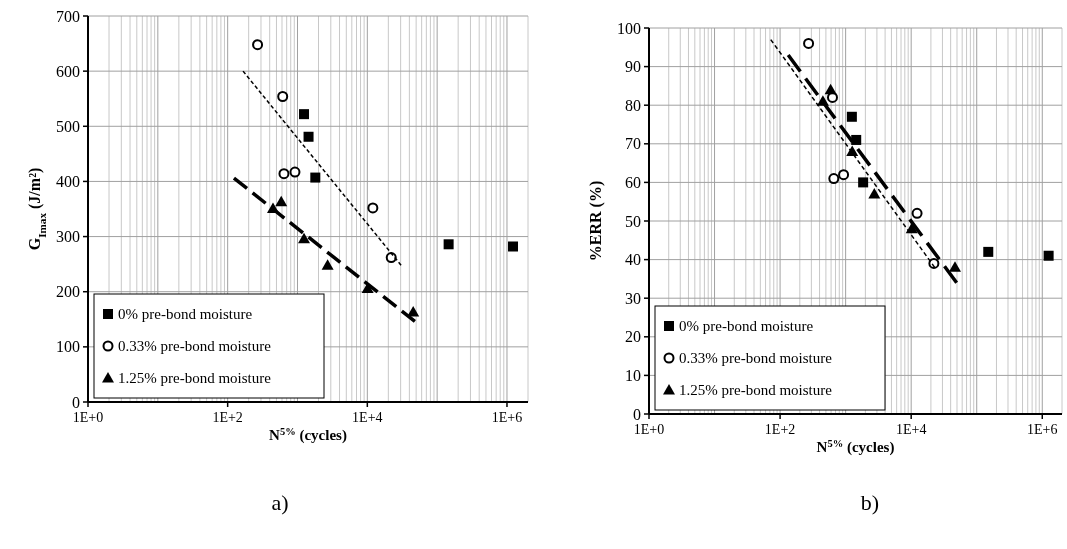 The height and width of the screenshot is (549, 1067). Describe the element at coordinates (633, 337) in the screenshot. I see `y-tick-label: 20` at that location.